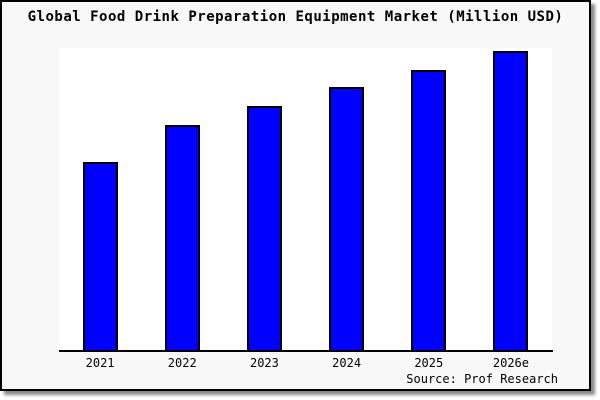 The width and height of the screenshot is (600, 400). I want to click on bar-2021, so click(100, 255).